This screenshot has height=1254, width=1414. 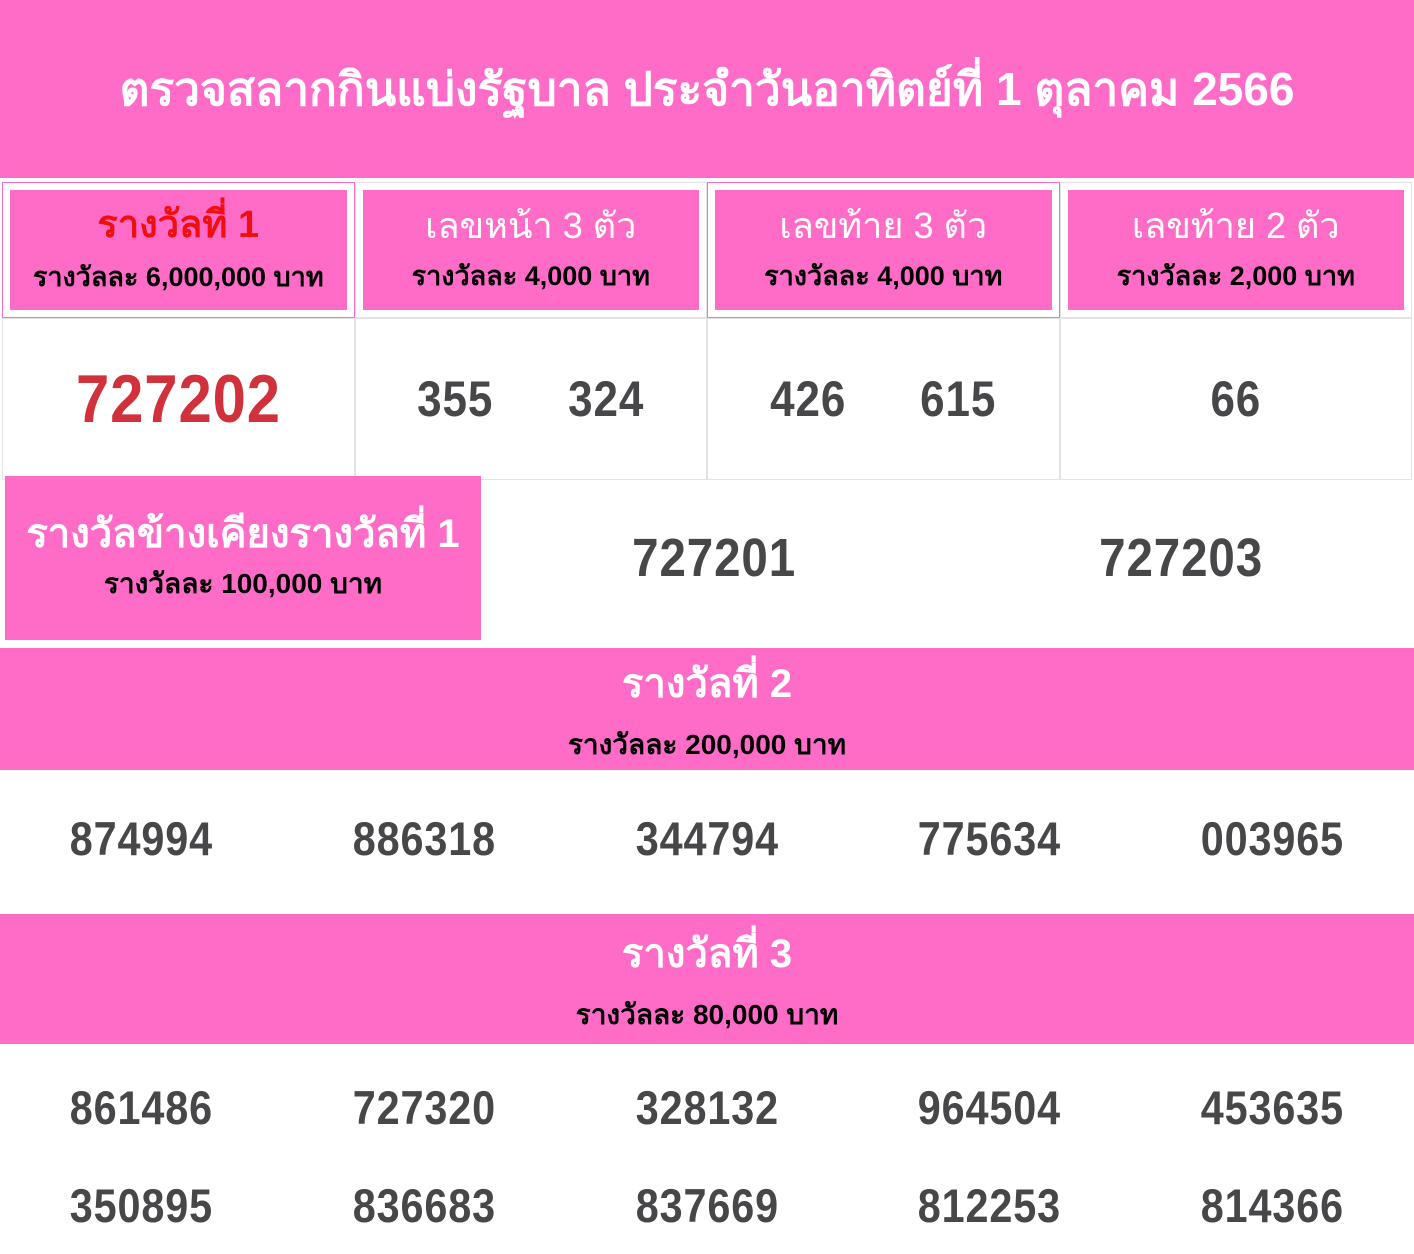 I want to click on first-prize-value-cell: 727202, so click(x=178, y=399).